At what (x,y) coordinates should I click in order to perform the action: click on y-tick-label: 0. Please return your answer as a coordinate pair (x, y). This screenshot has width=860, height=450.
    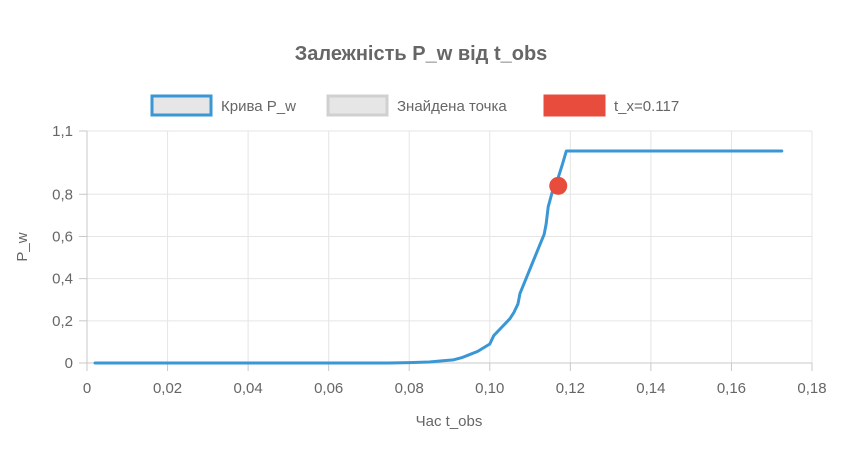
    Looking at the image, I should click on (69, 363).